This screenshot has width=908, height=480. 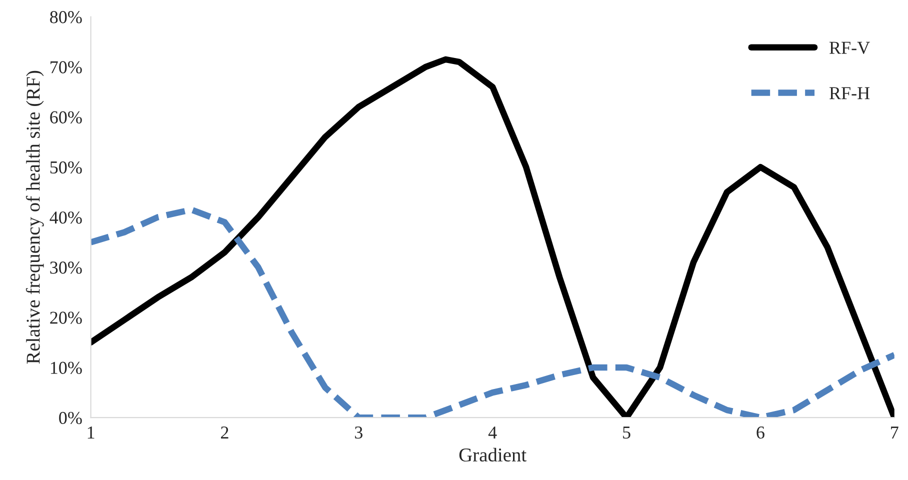 I want to click on y-tick-label: 40%, so click(x=66, y=217).